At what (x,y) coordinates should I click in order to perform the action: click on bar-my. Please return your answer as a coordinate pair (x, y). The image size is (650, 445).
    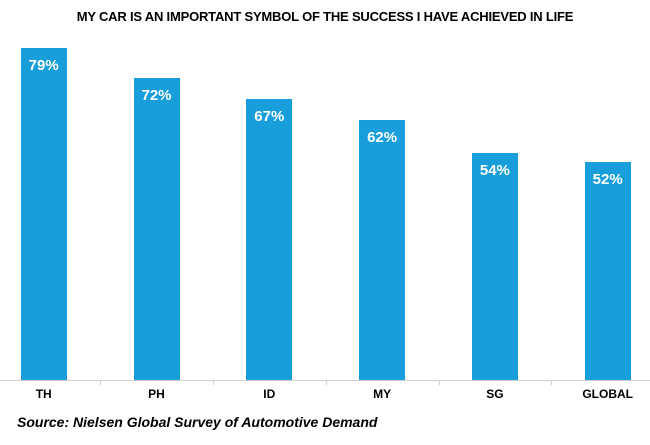
    Looking at the image, I should click on (382, 249).